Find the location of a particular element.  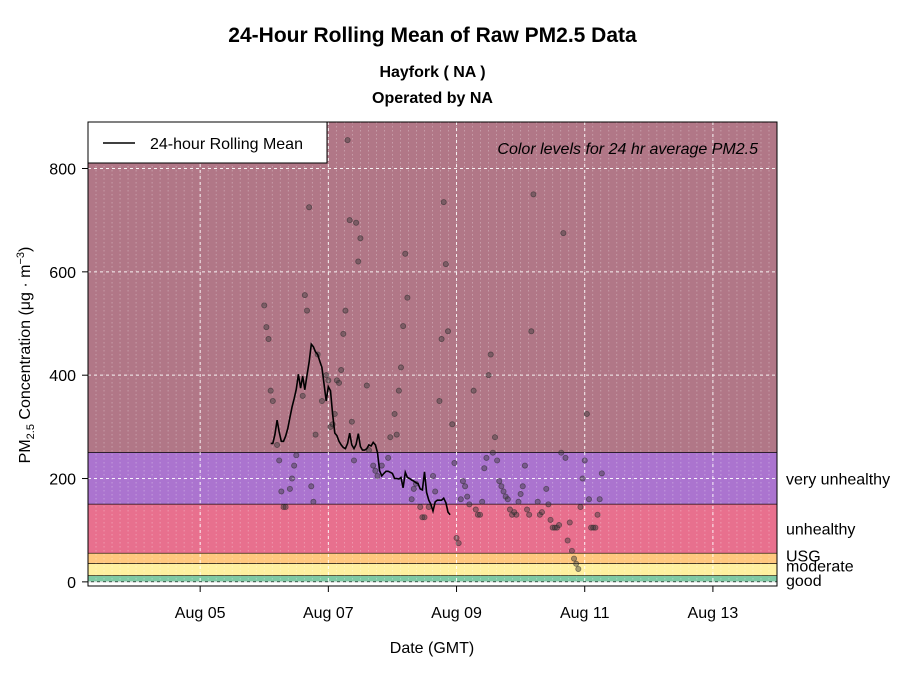

band-label-usg: USG is located at coordinates (803, 557).